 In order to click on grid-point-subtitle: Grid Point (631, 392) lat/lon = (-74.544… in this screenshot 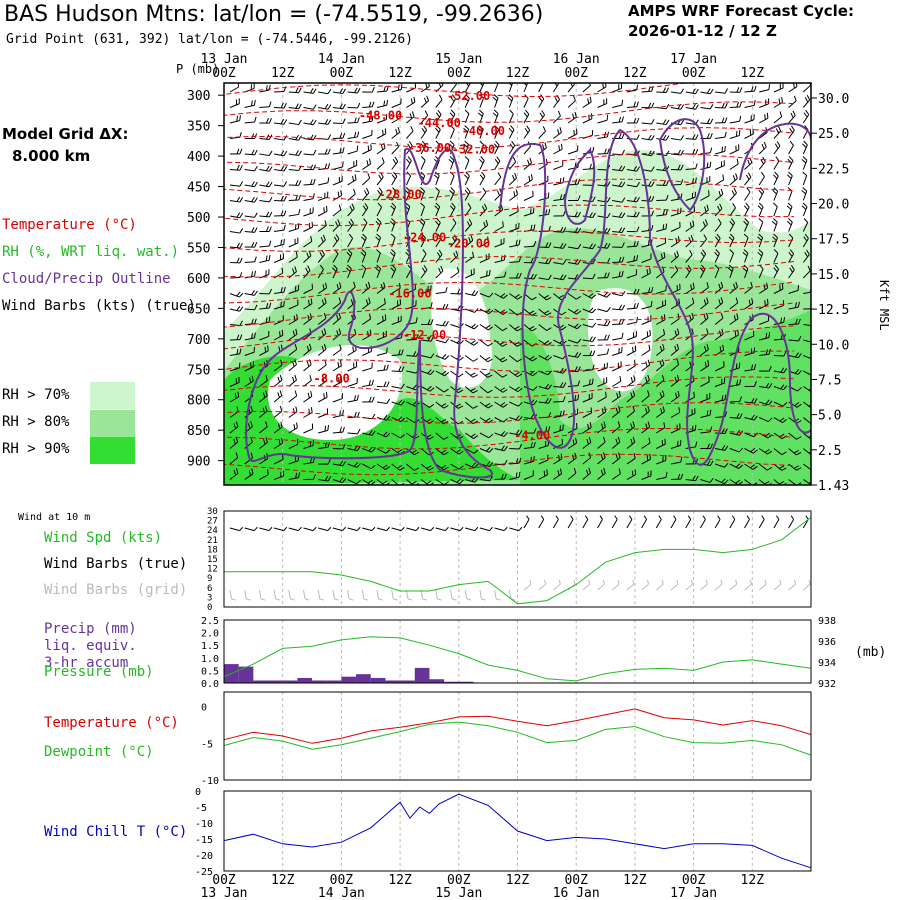, I will do `click(209, 39)`.